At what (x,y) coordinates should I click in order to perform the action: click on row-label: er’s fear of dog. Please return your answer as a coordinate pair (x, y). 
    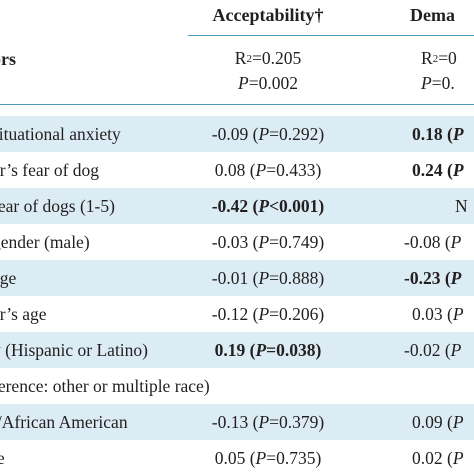
    Looking at the image, I should click on (50, 170).